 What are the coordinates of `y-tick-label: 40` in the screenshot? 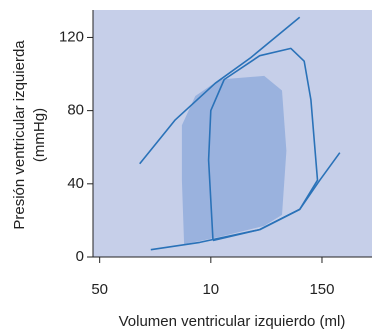 It's located at (75, 183).